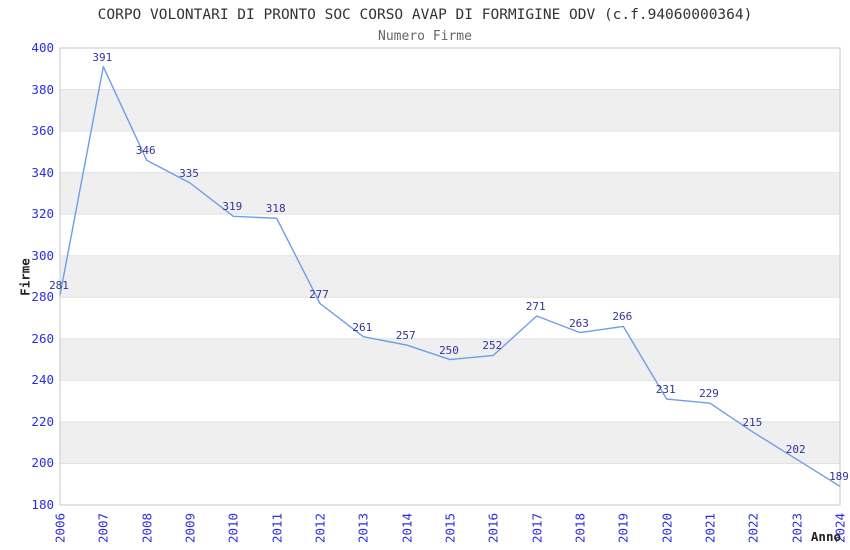 The height and width of the screenshot is (550, 850). What do you see at coordinates (622, 317) in the screenshot?
I see `data-point-label: 266` at bounding box center [622, 317].